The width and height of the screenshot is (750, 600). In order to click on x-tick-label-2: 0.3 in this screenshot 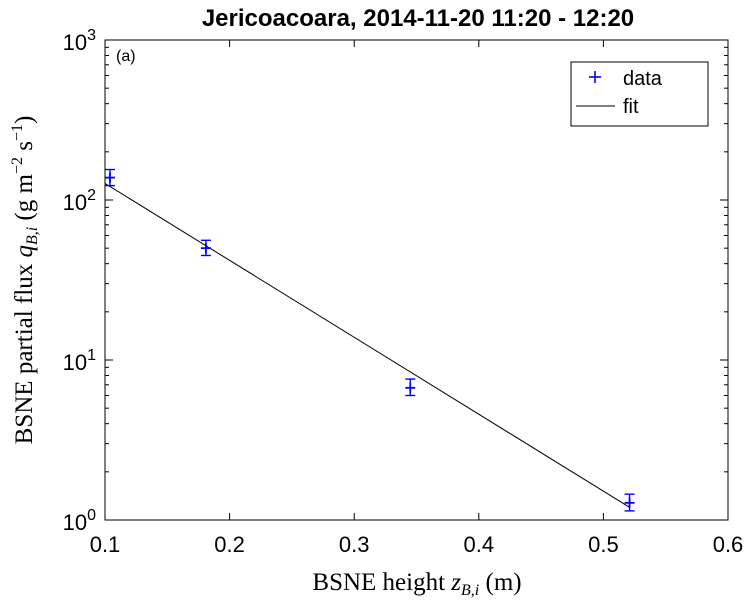, I will do `click(354, 544)`.